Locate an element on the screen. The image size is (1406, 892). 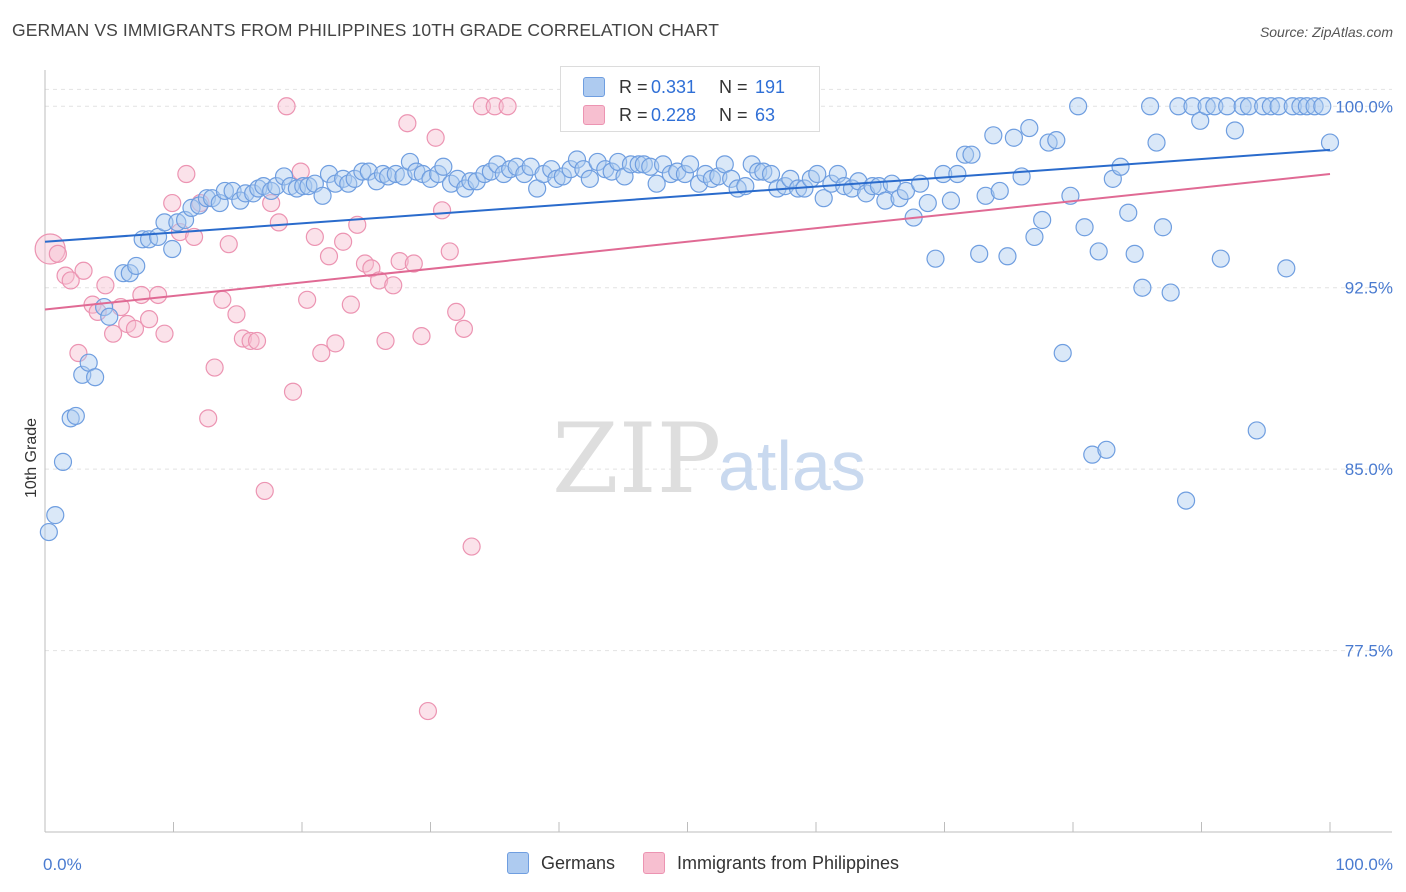
source-credit: Source: ZipAtlas.com is located at coordinates (1326, 32).